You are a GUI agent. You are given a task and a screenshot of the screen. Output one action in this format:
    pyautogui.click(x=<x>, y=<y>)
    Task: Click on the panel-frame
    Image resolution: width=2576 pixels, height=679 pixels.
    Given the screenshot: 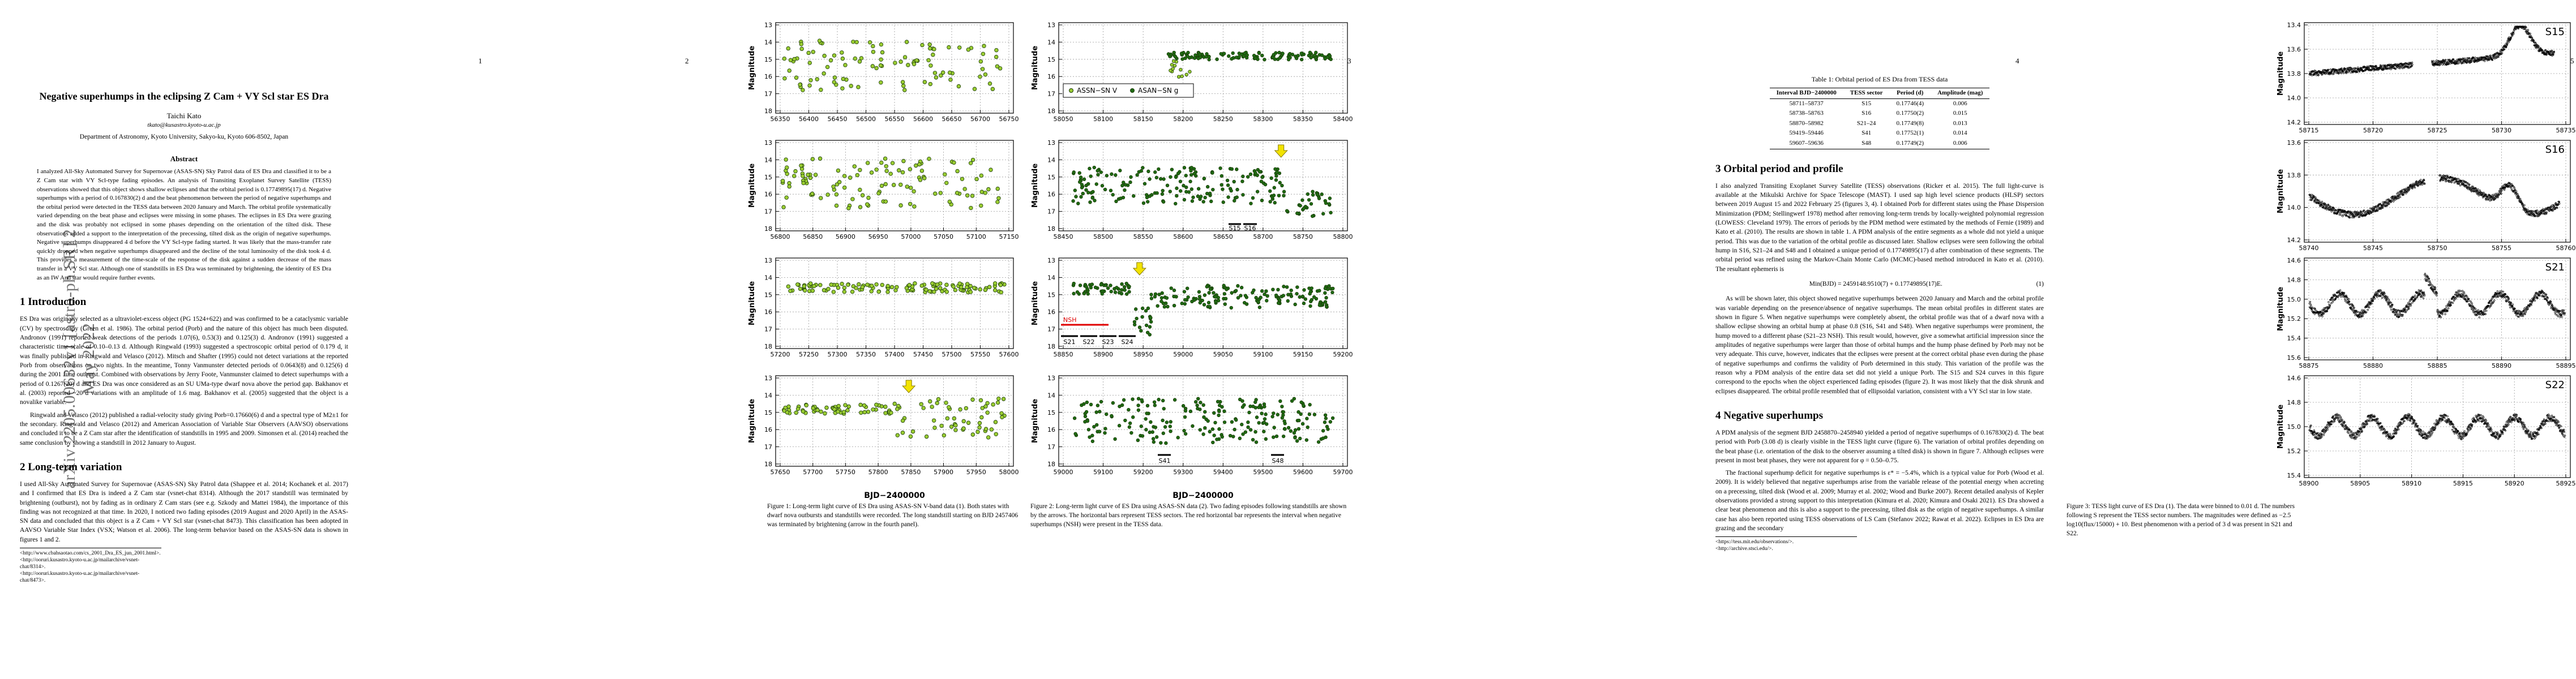 What is the action you would take?
    pyautogui.click(x=1203, y=303)
    